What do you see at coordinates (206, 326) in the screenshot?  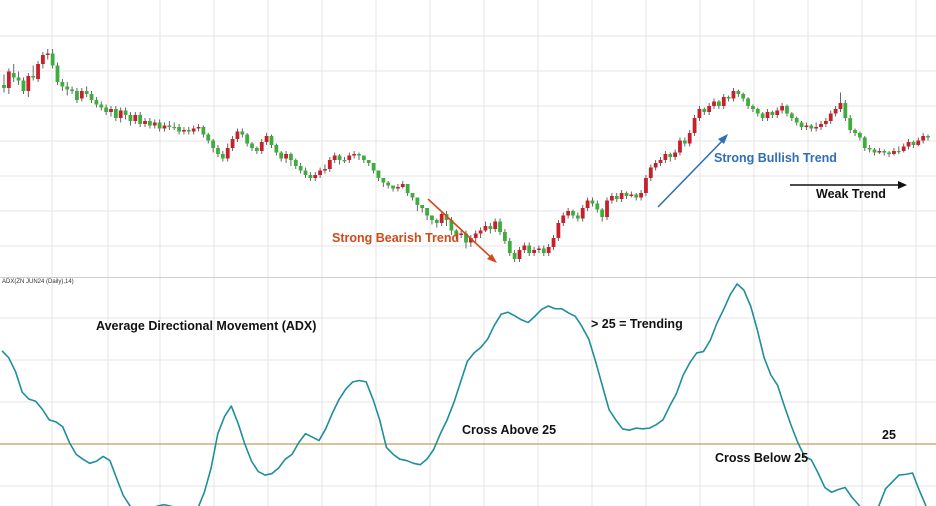 I see `adx-title: Average Directional Movement (ADX)` at bounding box center [206, 326].